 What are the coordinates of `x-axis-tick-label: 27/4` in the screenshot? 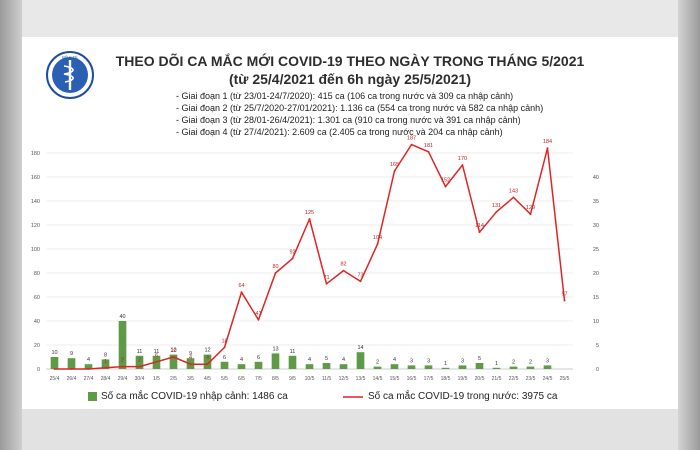 It's located at (89, 379).